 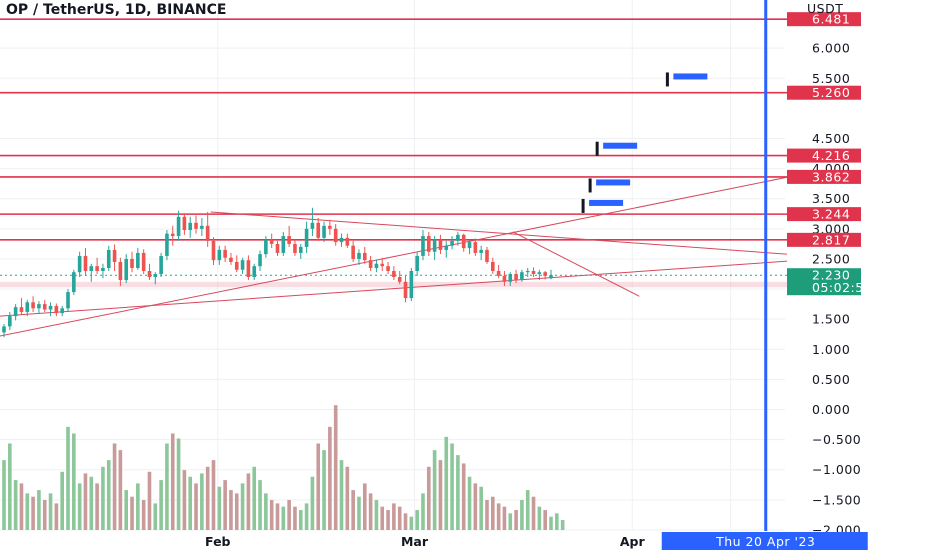 What do you see at coordinates (831, 78) in the screenshot?
I see `y-tick-label: 5.500` at bounding box center [831, 78].